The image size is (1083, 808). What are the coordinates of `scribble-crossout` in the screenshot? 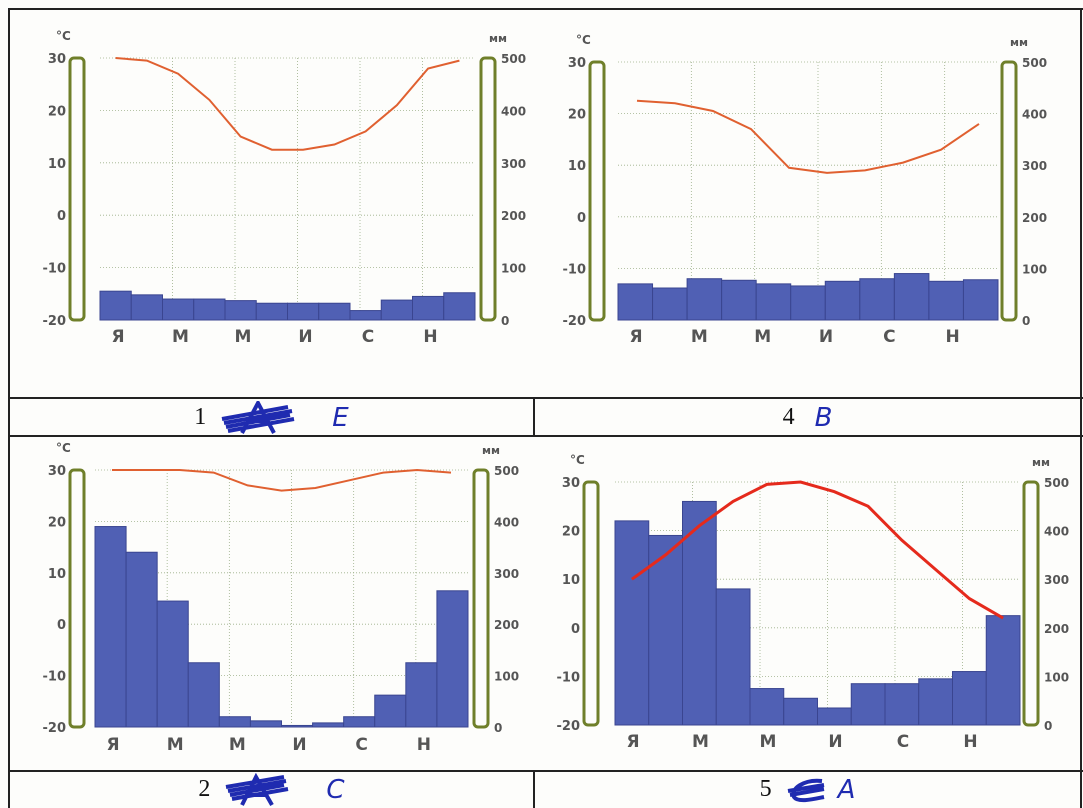 It's located at (805, 791).